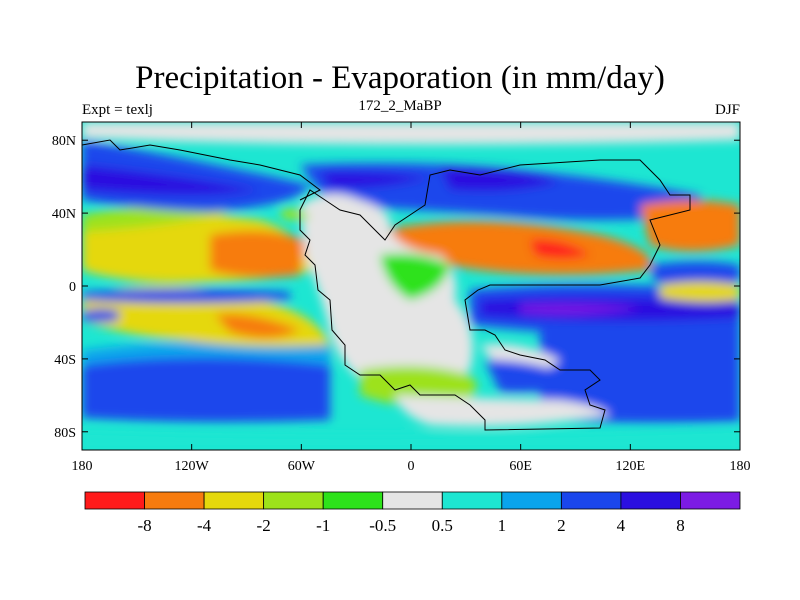 The width and height of the screenshot is (800, 600). What do you see at coordinates (65, 360) in the screenshot?
I see `y-tick-label: 40S` at bounding box center [65, 360].